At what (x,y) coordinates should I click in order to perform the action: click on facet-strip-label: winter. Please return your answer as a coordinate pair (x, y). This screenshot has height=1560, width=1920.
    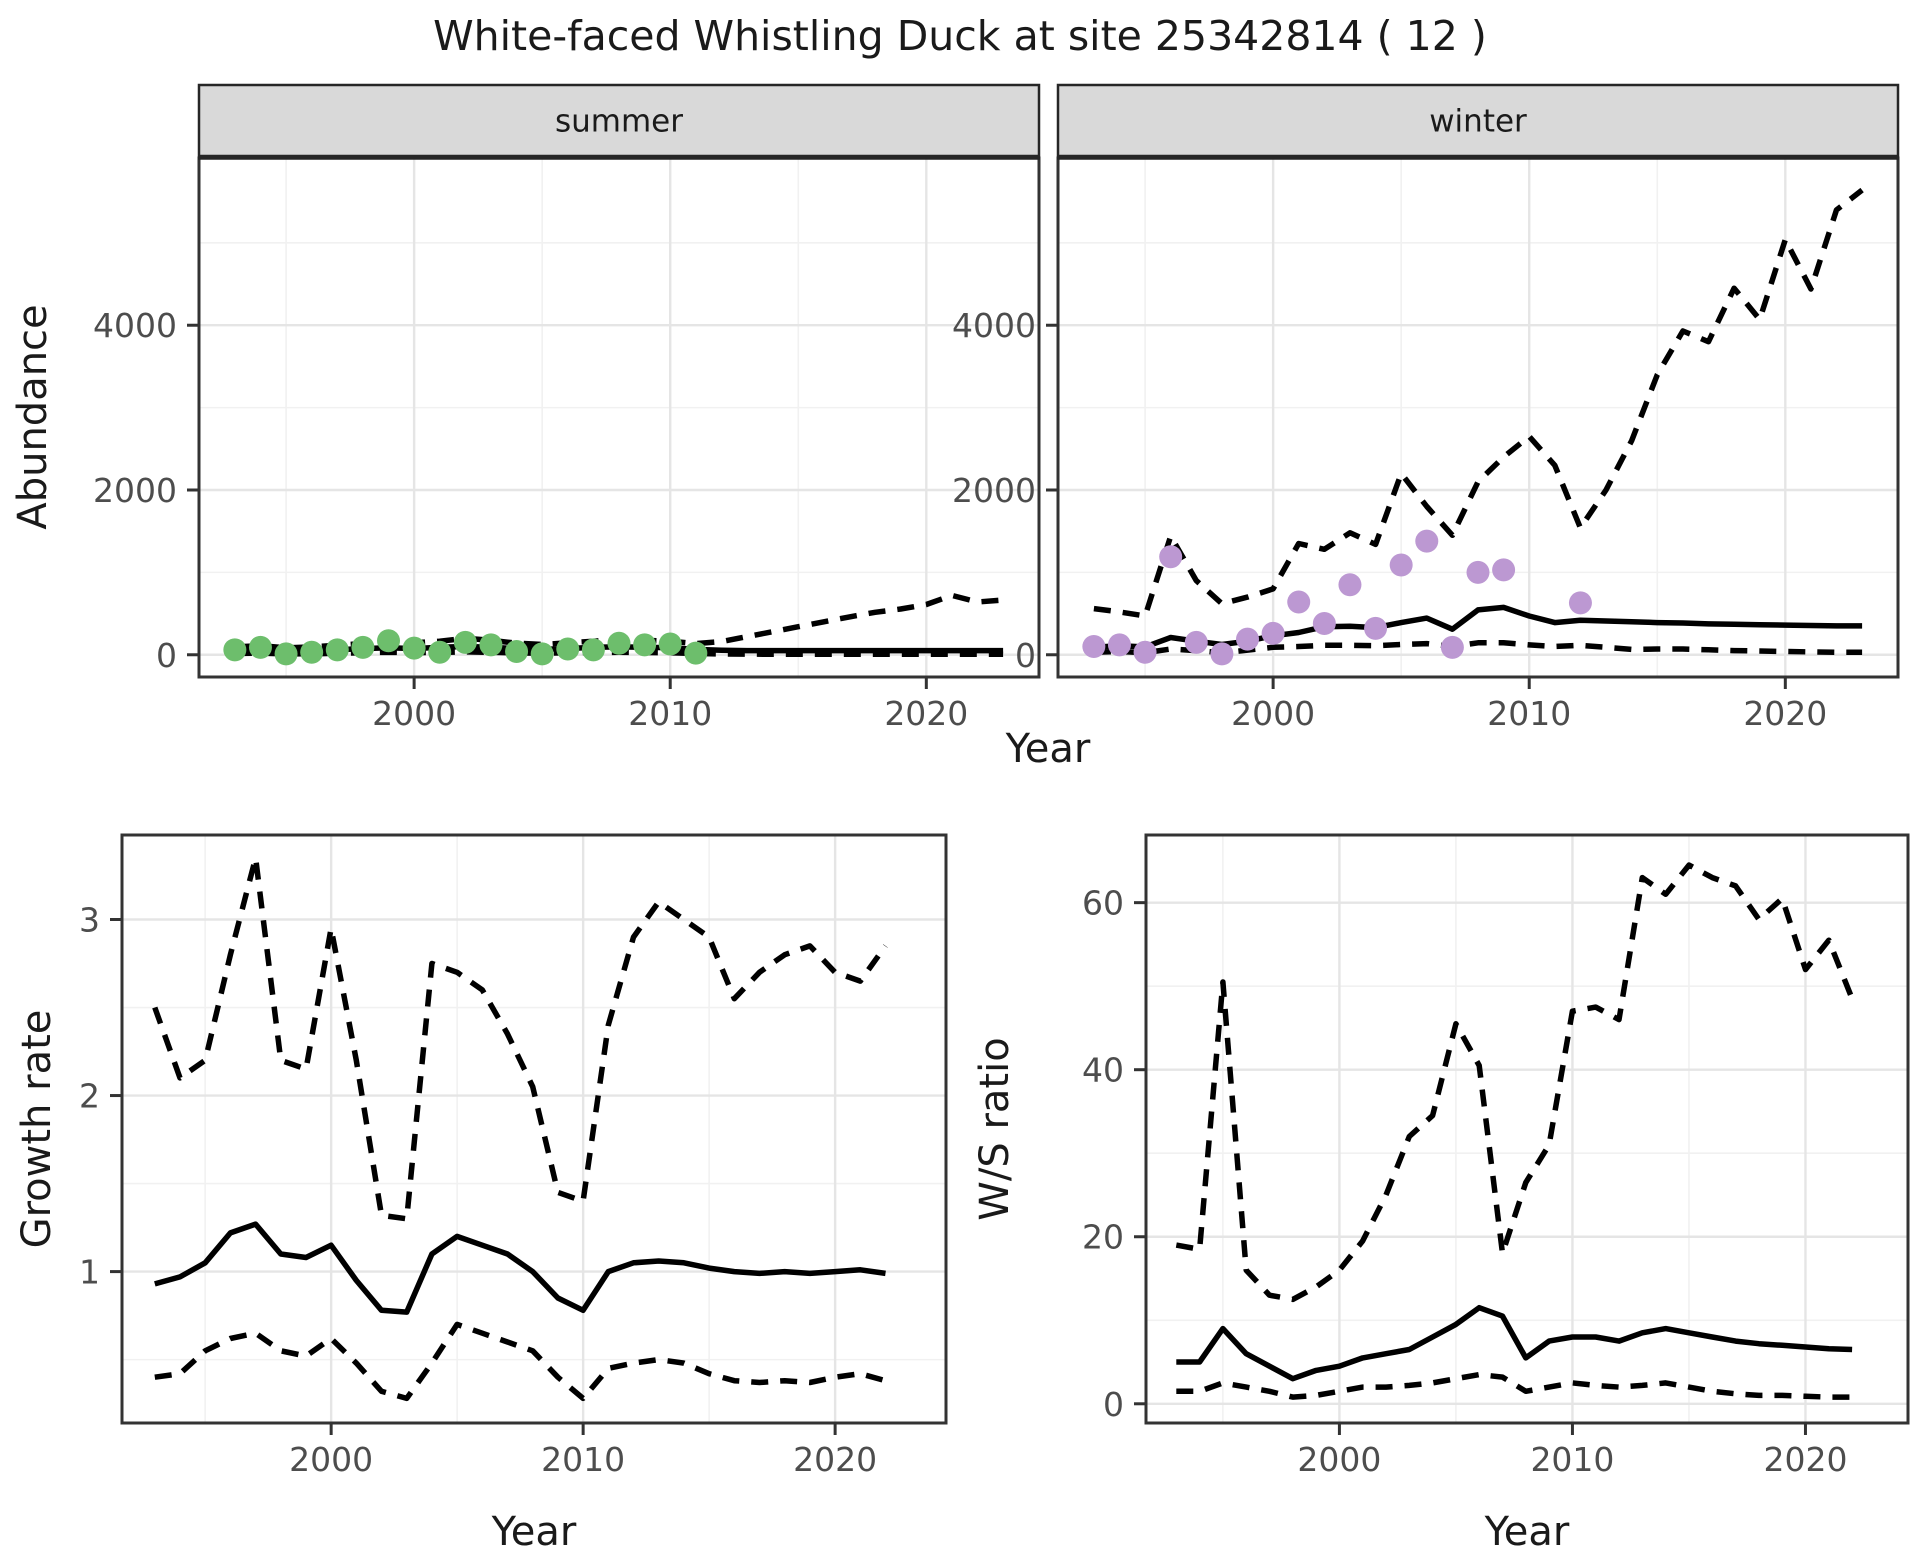
    Looking at the image, I should click on (1478, 122).